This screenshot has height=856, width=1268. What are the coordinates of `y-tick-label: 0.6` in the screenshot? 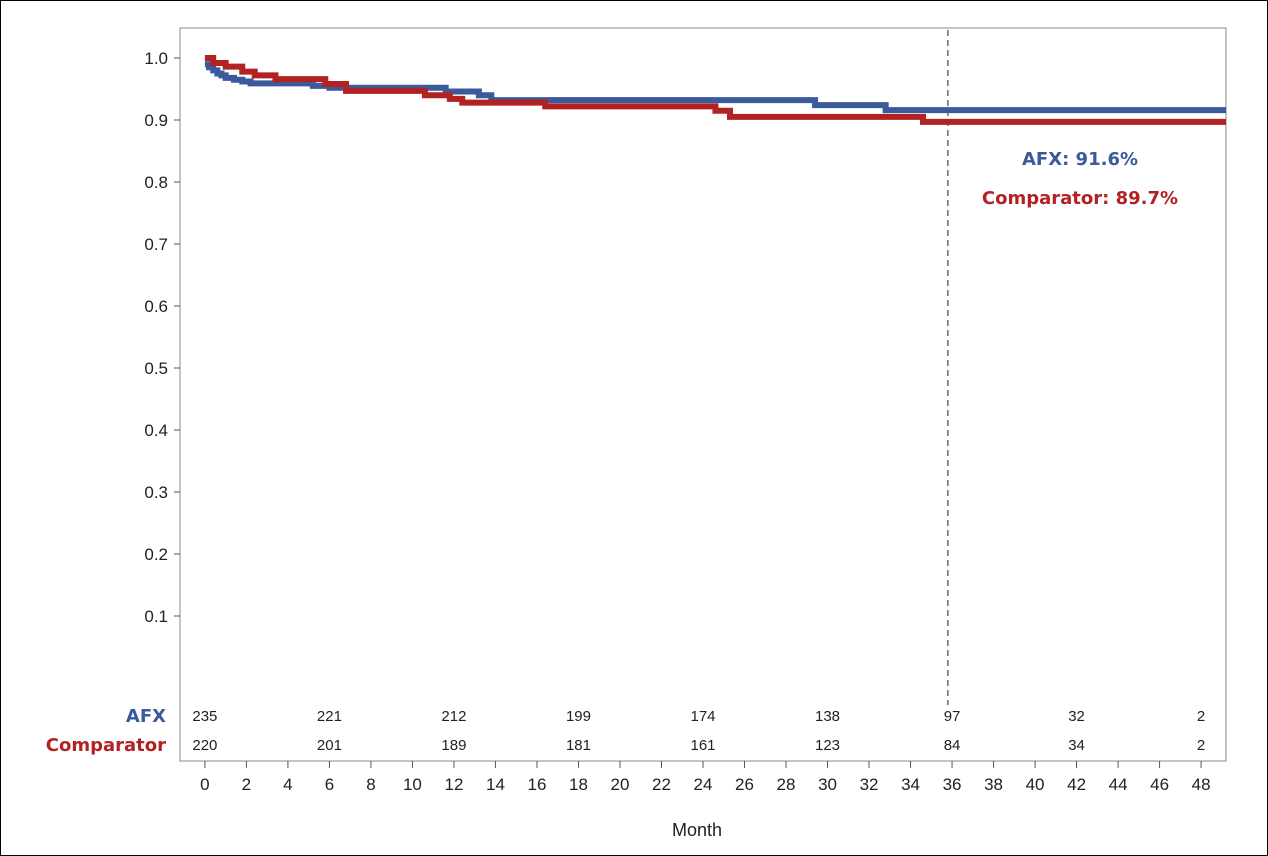 It's located at (156, 306).